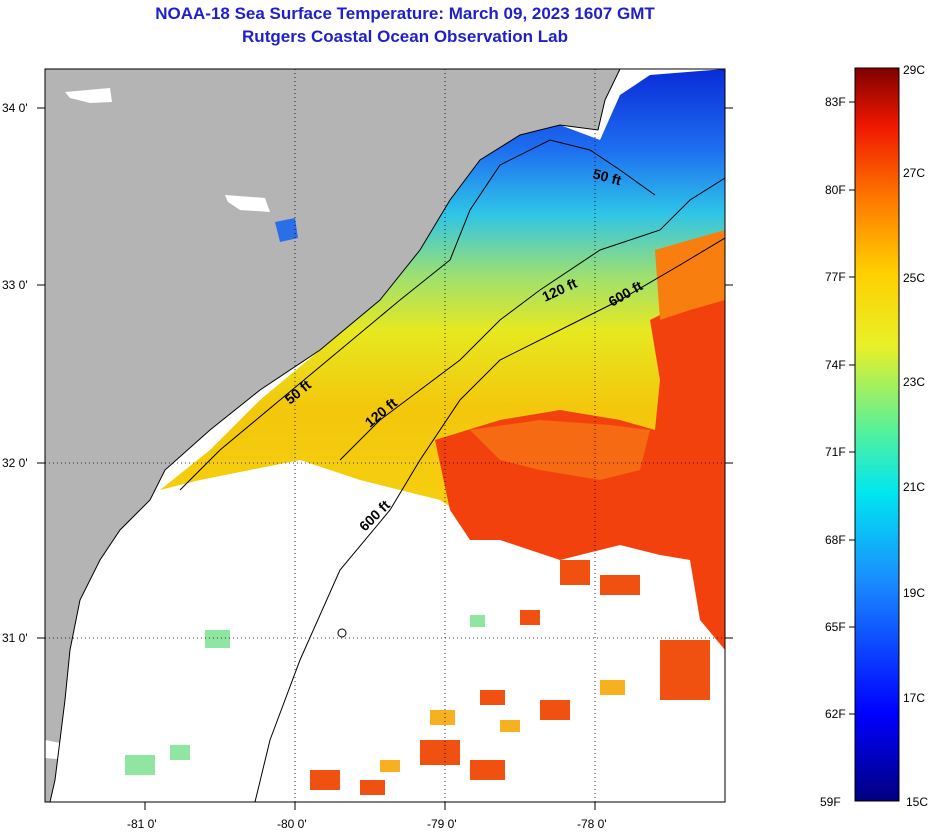 This screenshot has width=936, height=832. I want to click on colorbar-f-80: 80F, so click(835, 190).